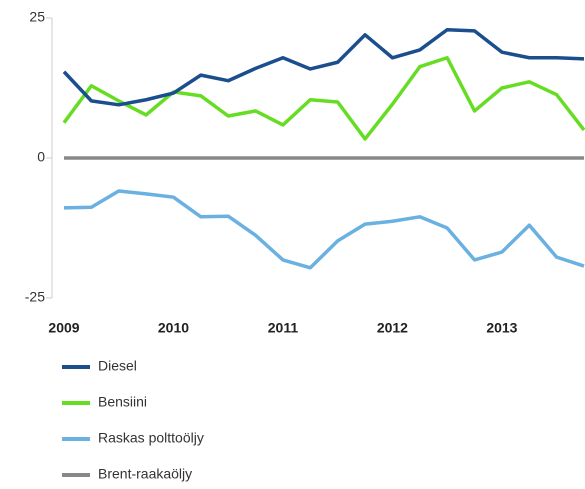 Image resolution: width=585 pixels, height=489 pixels. What do you see at coordinates (35, 297) in the screenshot?
I see `y-tick-label: -25` at bounding box center [35, 297].